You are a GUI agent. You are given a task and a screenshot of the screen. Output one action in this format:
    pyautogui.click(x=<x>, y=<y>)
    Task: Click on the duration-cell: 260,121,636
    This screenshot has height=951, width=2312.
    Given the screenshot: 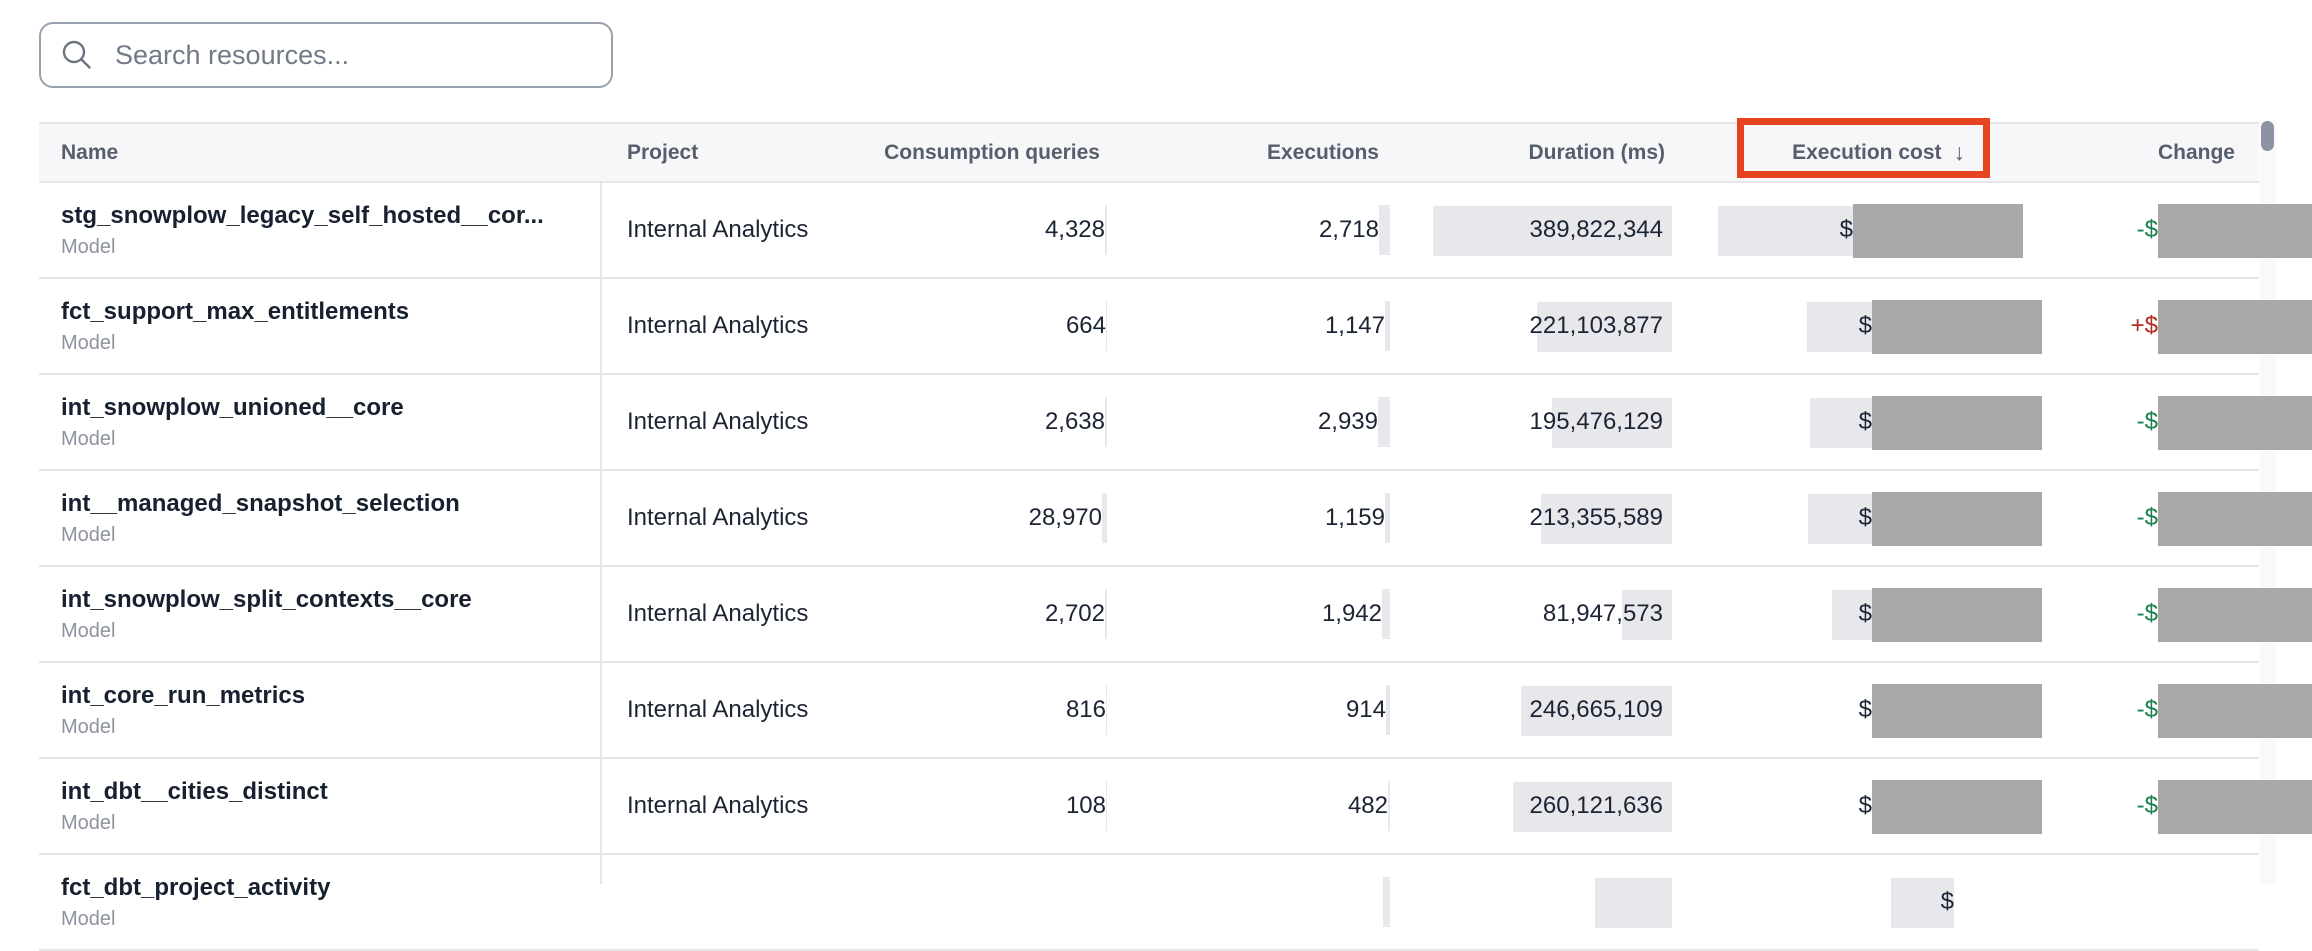 What is the action you would take?
    pyautogui.click(x=855, y=806)
    